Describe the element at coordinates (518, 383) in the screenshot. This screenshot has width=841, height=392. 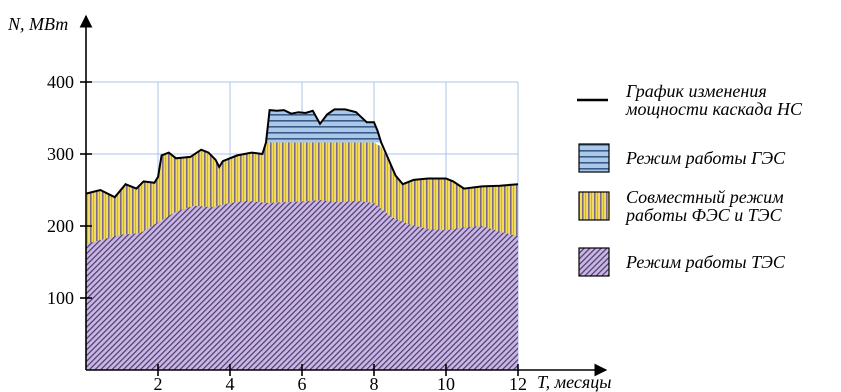
I see `x-tick-label-5: 12` at that location.